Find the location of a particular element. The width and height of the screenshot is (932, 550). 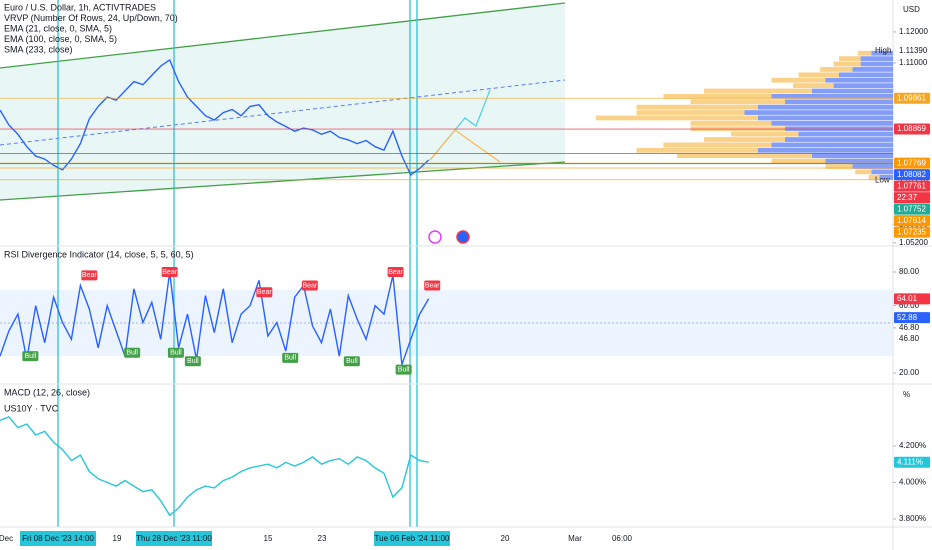

time-label: Dec is located at coordinates (6, 538).